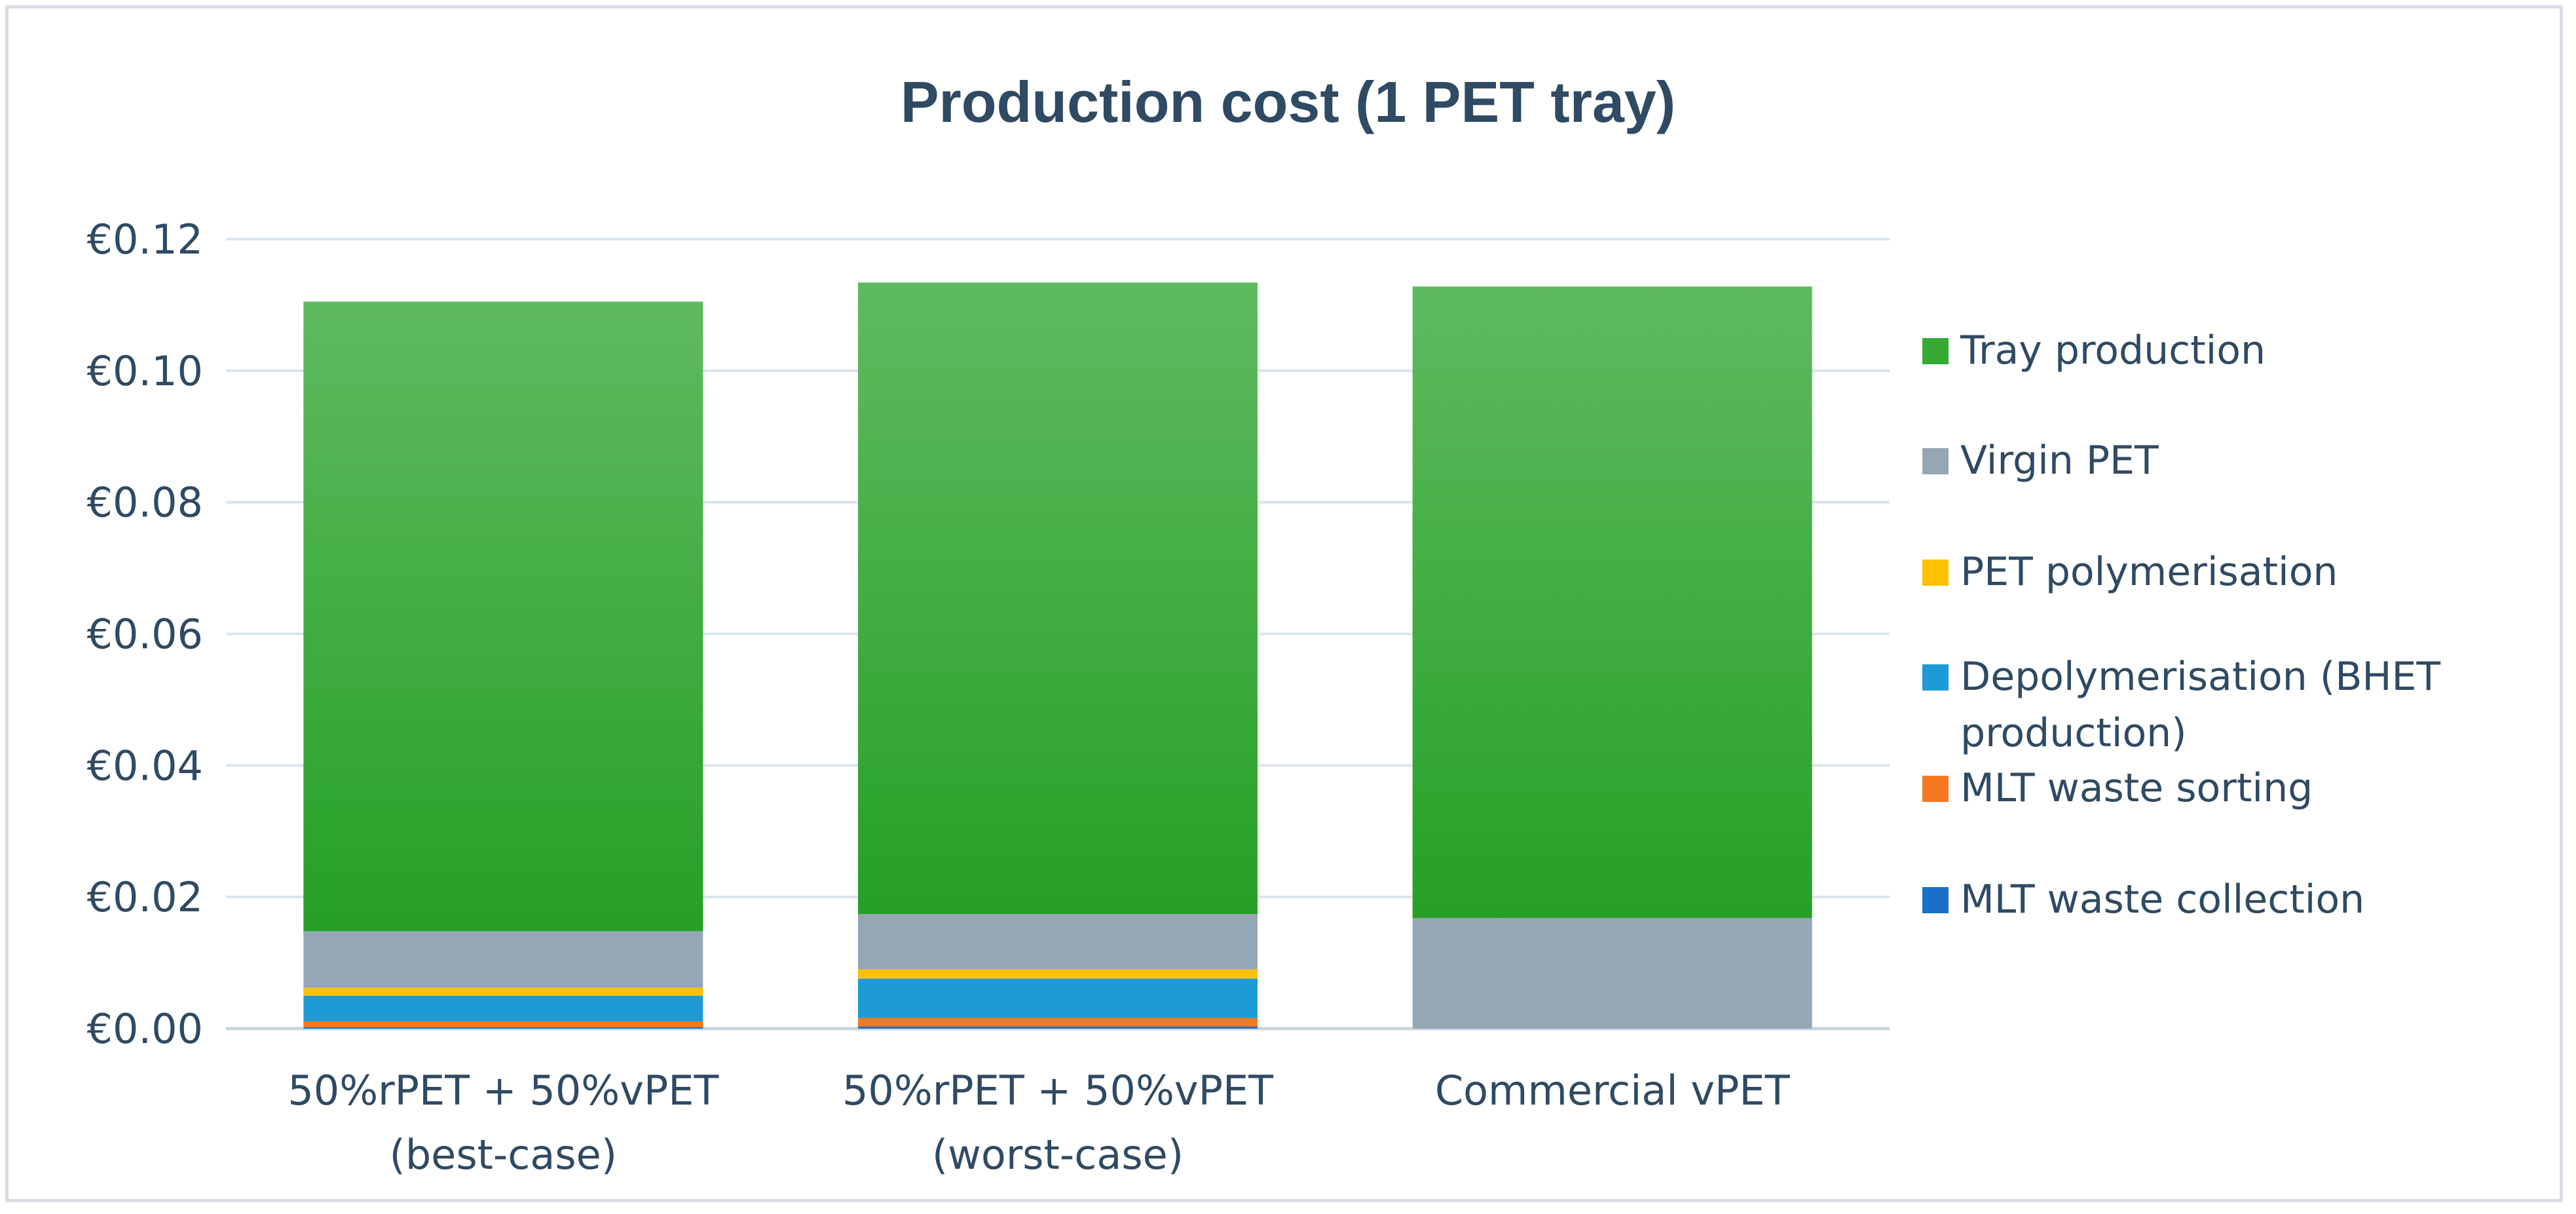 The image size is (2576, 1214). What do you see at coordinates (145, 371) in the screenshot?
I see `y-tick-label: €0.10` at bounding box center [145, 371].